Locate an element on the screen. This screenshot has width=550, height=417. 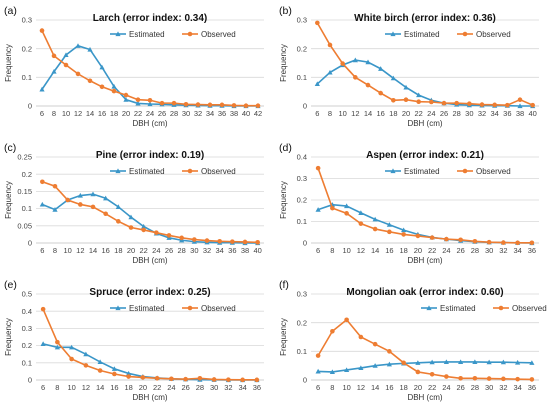
x-tick-label: 32 is located at coordinates (207, 250).